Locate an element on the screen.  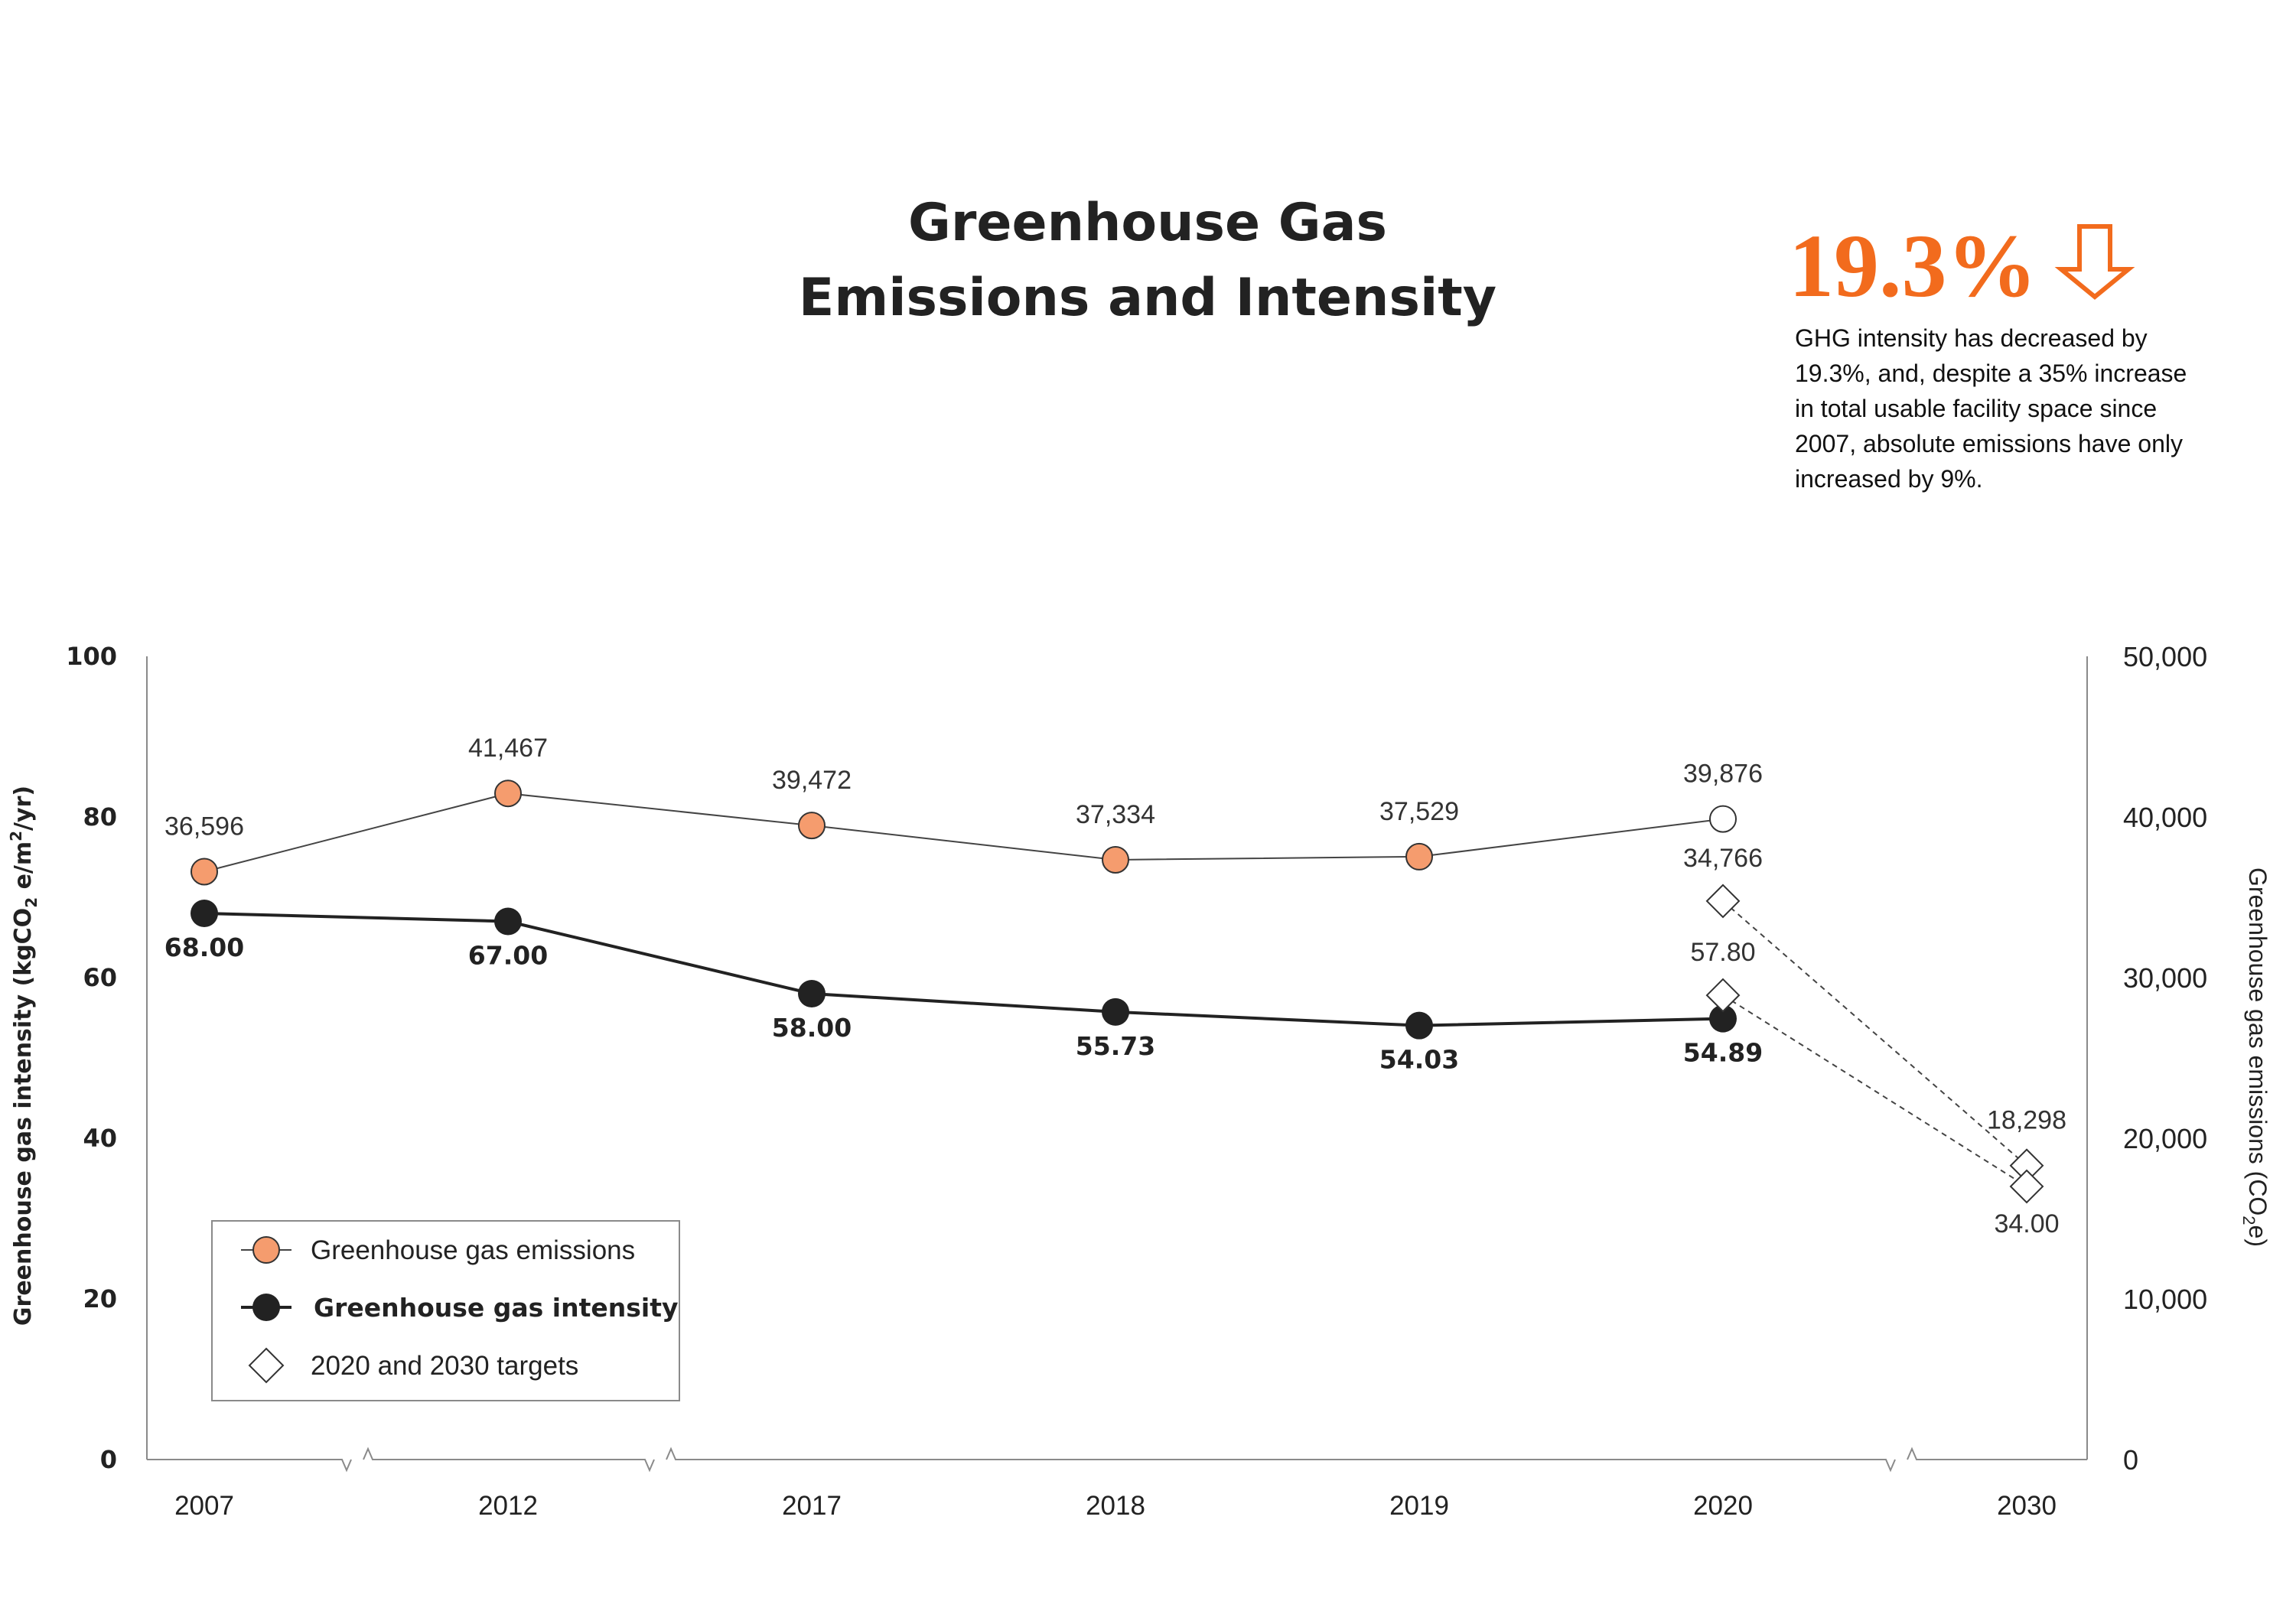
emissions-data-label: 37,334 is located at coordinates (1116, 814).